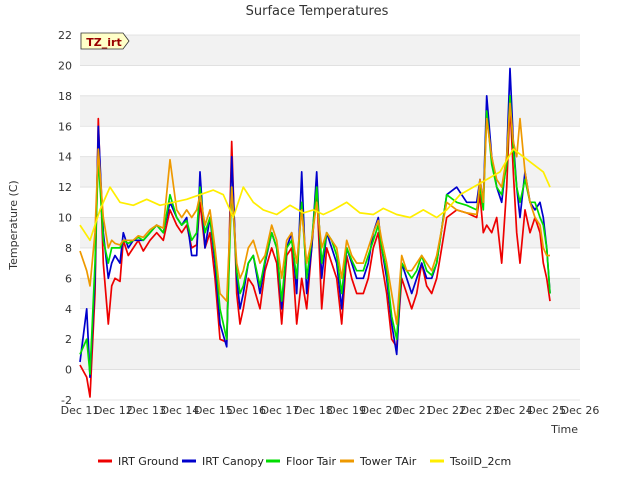 The height and width of the screenshot is (480, 640). I want to click on annotation-label: TZ_irt, so click(103, 42).